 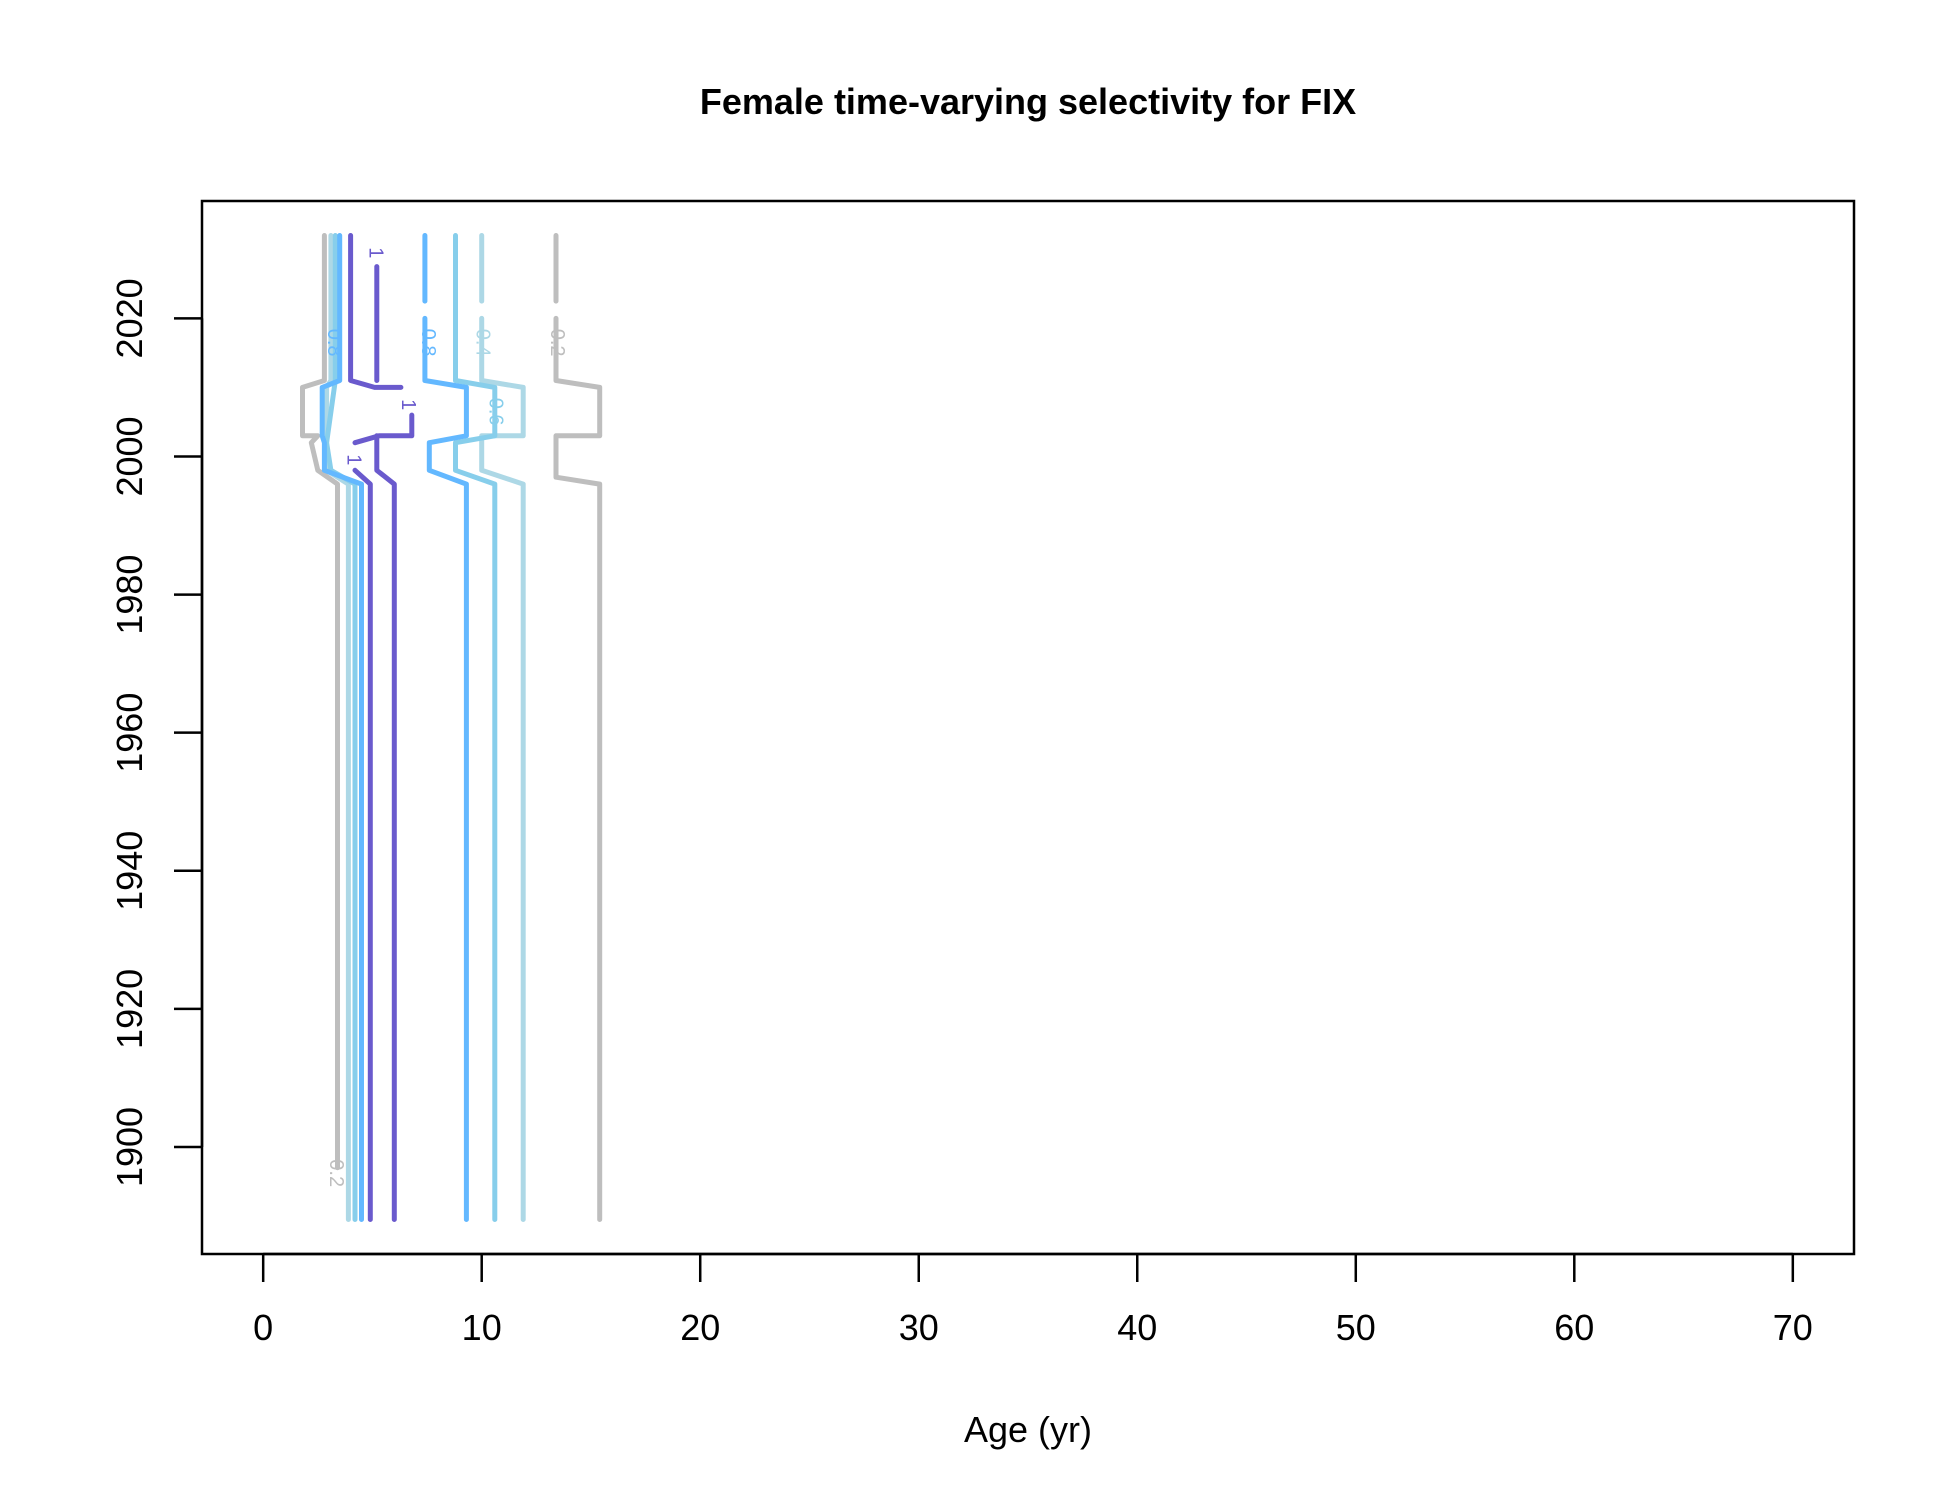 What do you see at coordinates (353, 459) in the screenshot?
I see `contour-label-13: 1` at bounding box center [353, 459].